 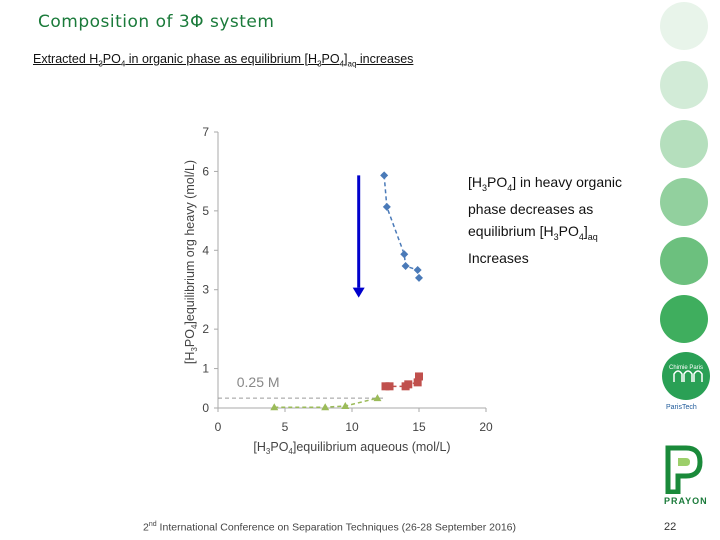 What do you see at coordinates (205, 290) in the screenshot?
I see `y-tick-label: 3` at bounding box center [205, 290].